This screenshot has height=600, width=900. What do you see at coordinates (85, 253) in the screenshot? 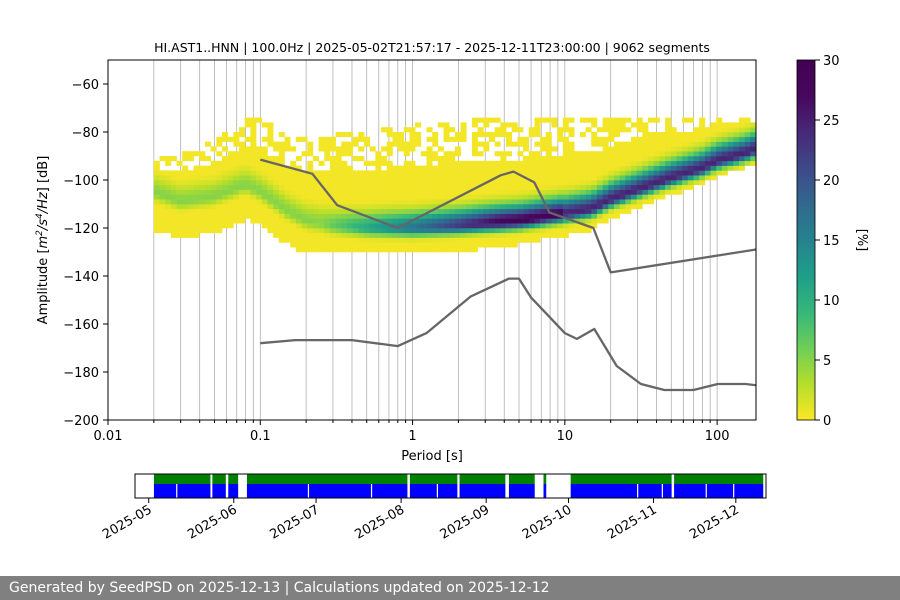
I see `y-axis-ticks: −60−80−100−120−140−160−180−200` at bounding box center [85, 253].